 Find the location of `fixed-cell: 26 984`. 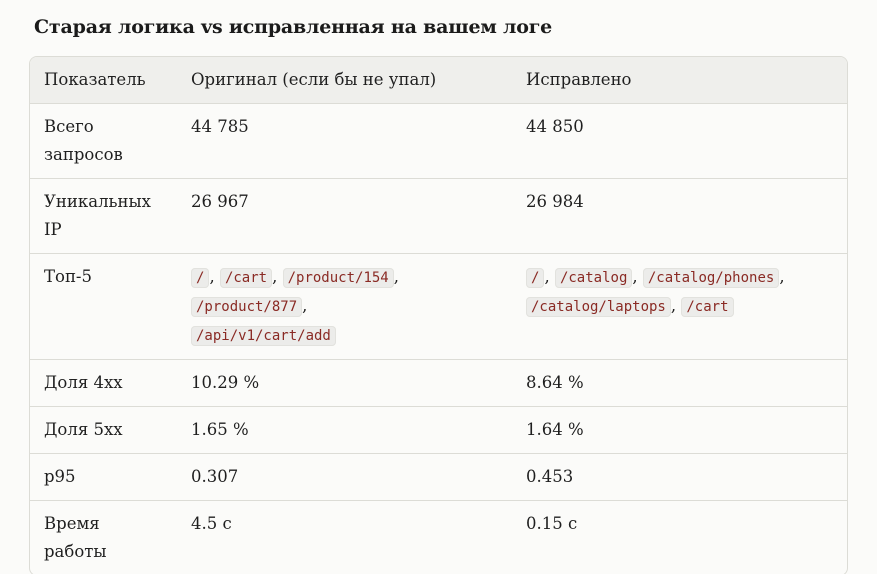

fixed-cell: 26 984 is located at coordinates (555, 201).